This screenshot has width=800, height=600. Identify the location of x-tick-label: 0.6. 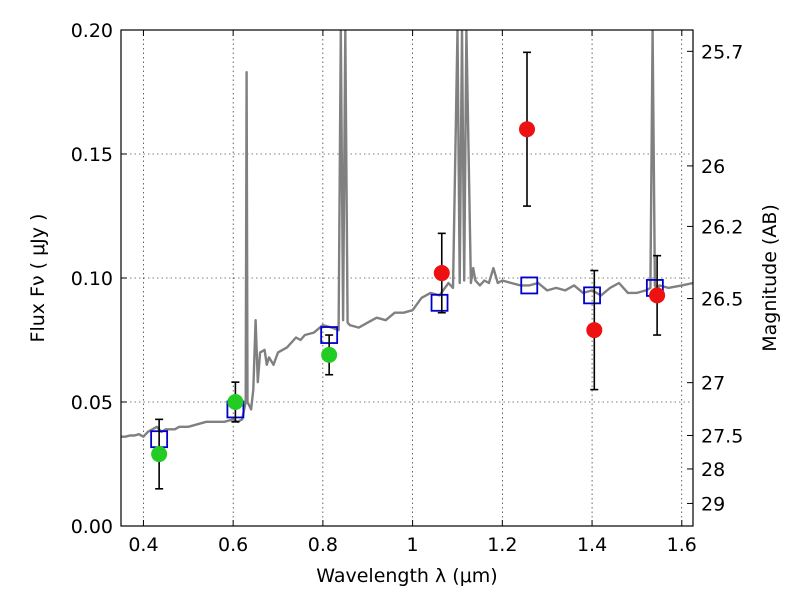
(233, 545).